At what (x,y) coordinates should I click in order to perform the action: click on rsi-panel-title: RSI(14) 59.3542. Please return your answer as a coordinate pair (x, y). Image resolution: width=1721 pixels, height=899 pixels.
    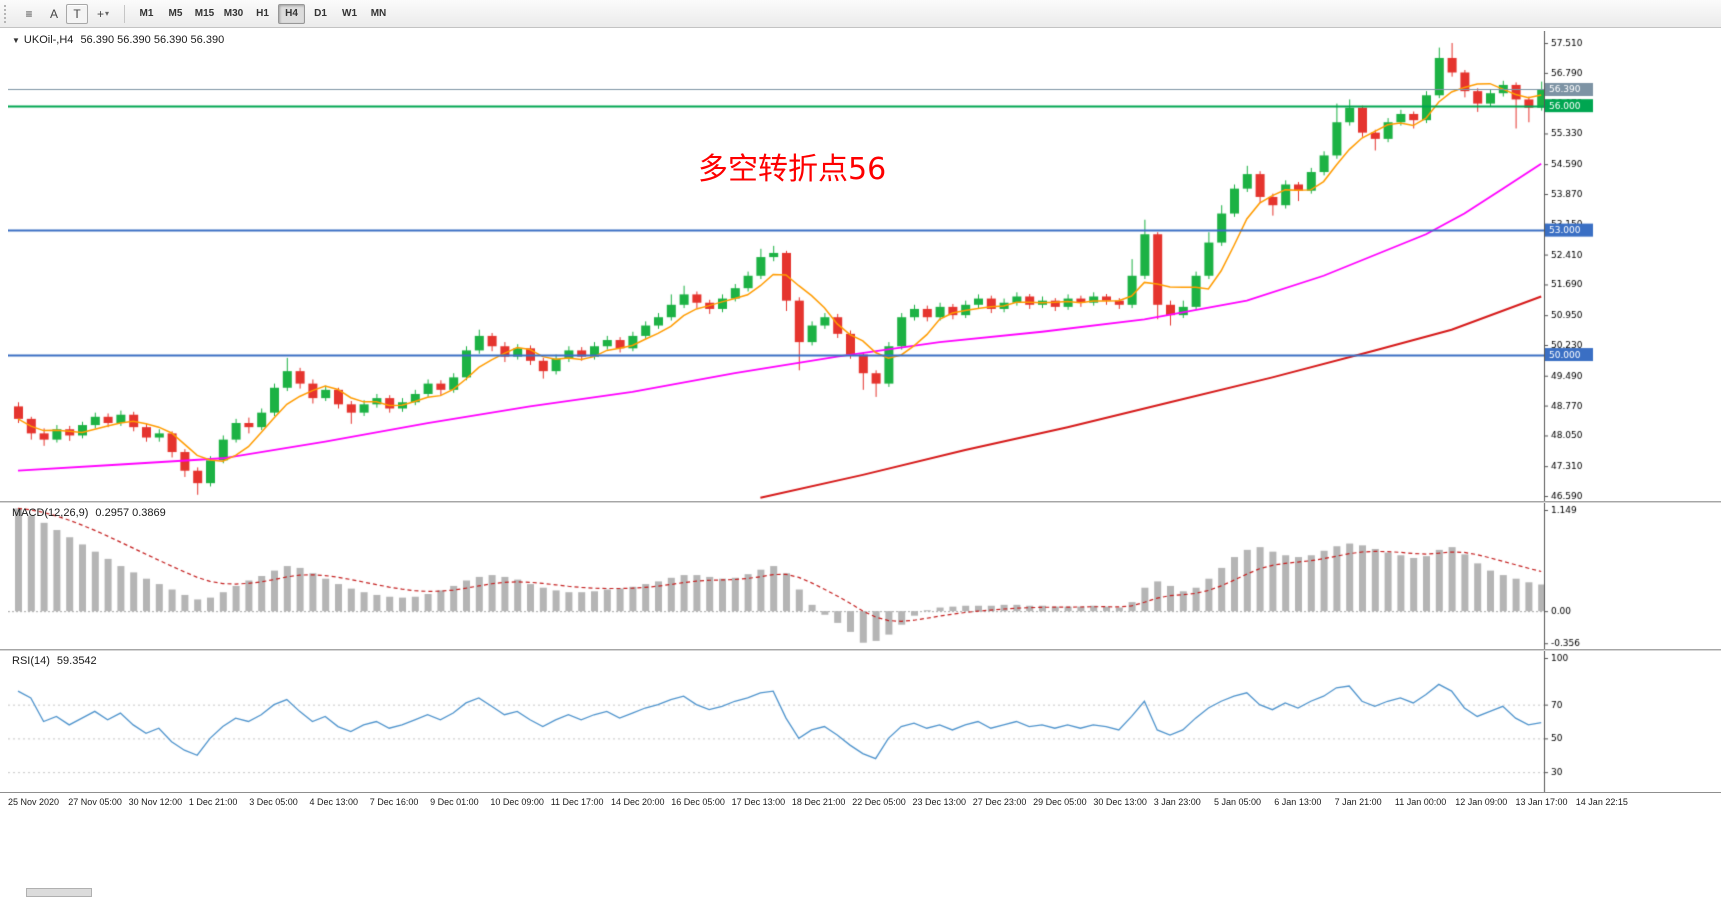
    Looking at the image, I should click on (54, 661).